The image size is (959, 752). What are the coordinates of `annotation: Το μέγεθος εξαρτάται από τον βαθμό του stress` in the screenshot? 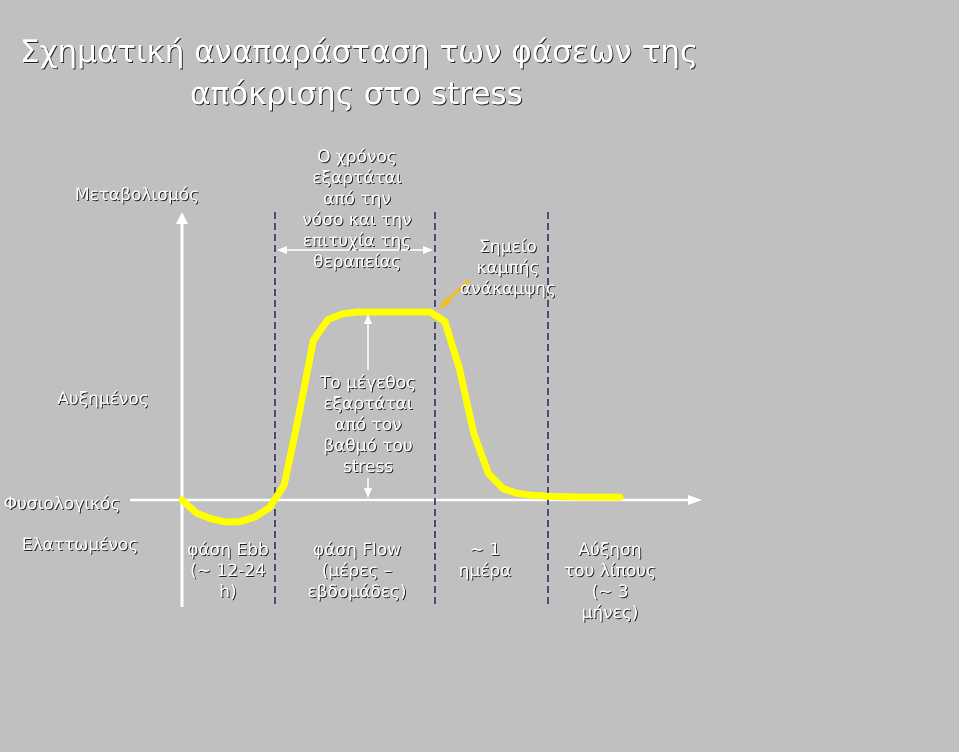 It's located at (367, 425).